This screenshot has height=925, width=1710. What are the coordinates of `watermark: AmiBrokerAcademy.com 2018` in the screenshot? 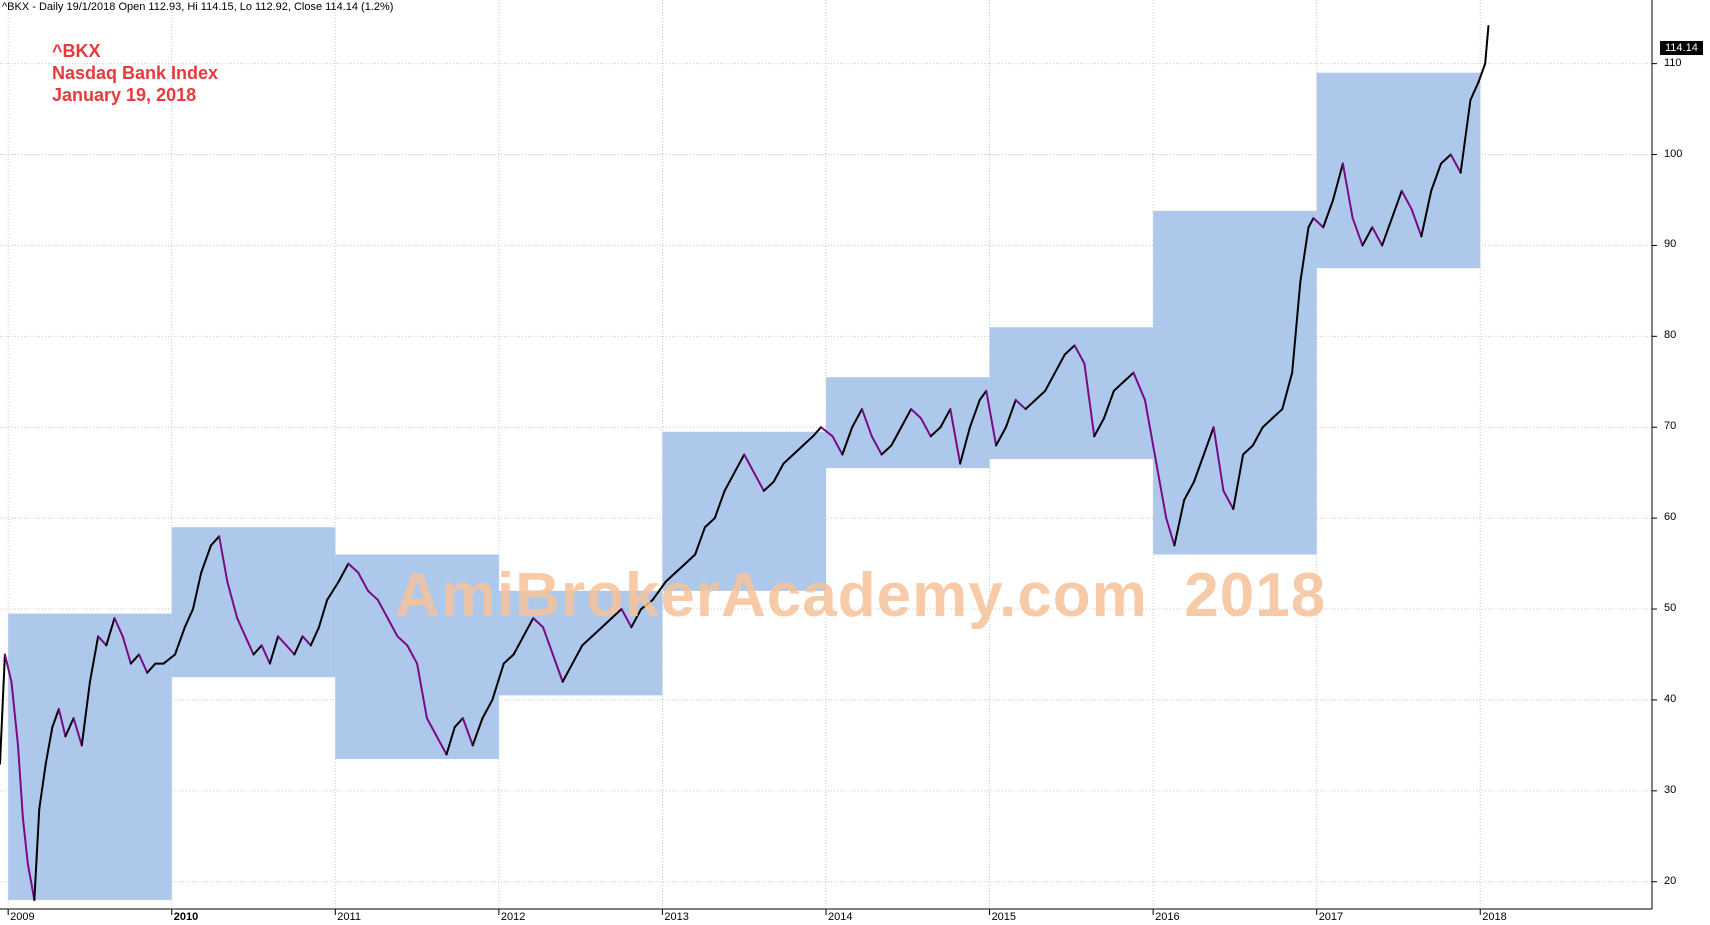 It's located at (861, 595).